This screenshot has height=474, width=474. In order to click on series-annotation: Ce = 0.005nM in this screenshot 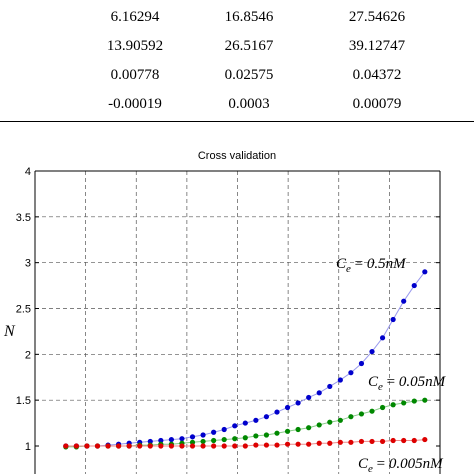, I will do `click(401, 465)`.